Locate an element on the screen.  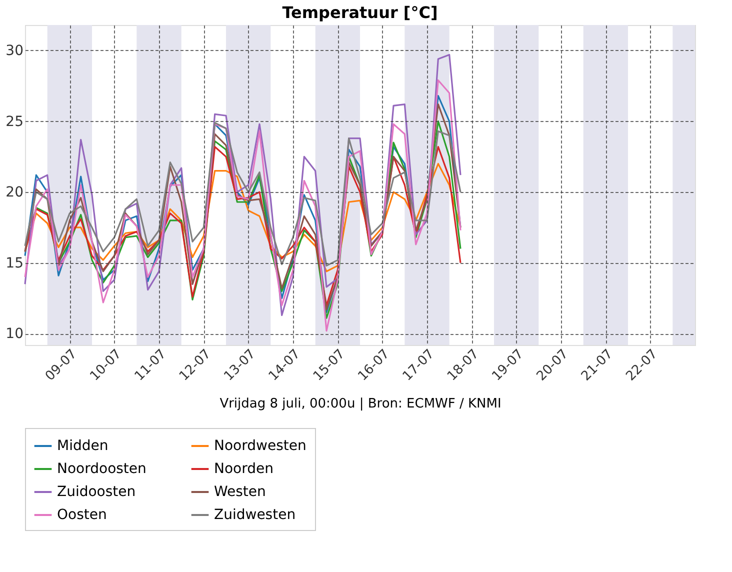
y-tick-label: 15 is located at coordinates (15, 263).